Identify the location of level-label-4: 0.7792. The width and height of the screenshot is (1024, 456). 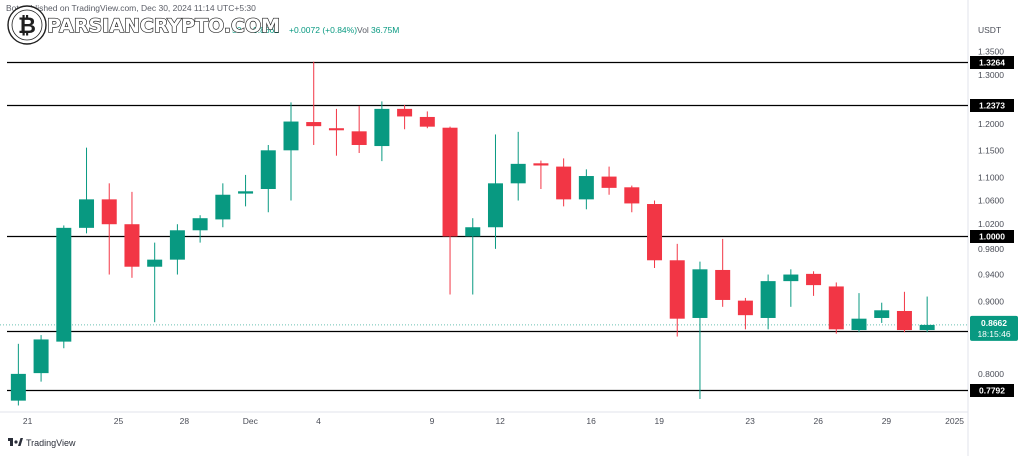
(992, 391).